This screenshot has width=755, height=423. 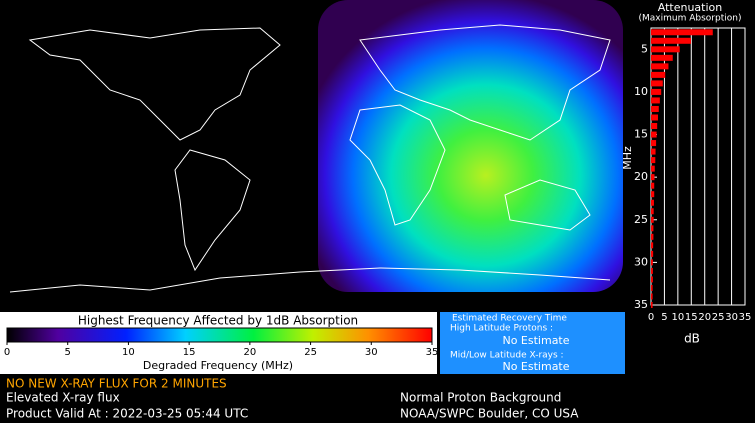 I want to click on y-tick-label: 25, so click(x=641, y=219).